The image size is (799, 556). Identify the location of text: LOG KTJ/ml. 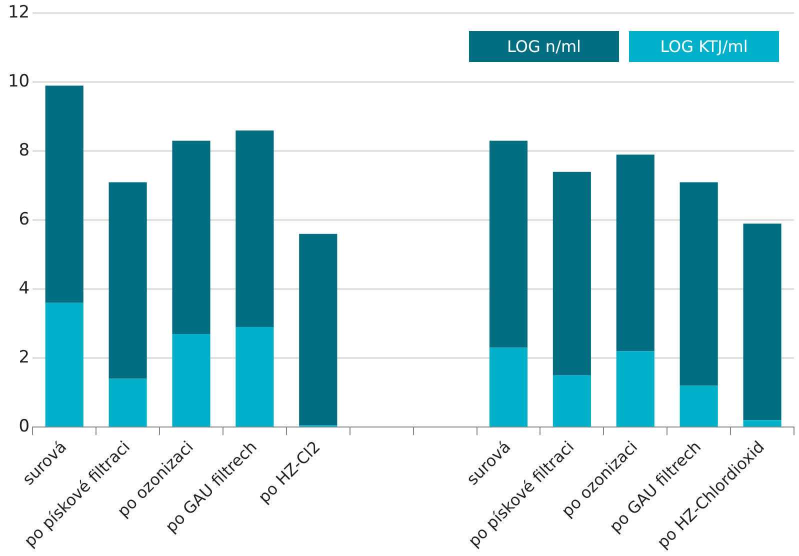
(704, 46).